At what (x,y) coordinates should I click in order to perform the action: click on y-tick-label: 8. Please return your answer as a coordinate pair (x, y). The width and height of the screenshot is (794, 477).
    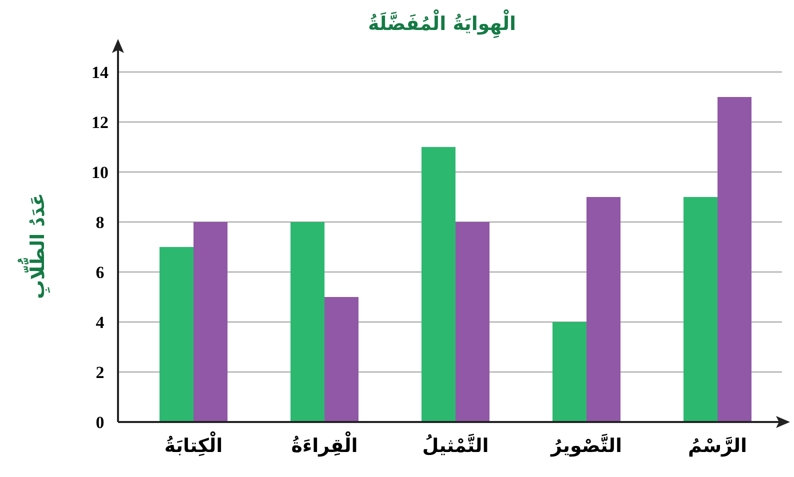
    Looking at the image, I should click on (100, 222).